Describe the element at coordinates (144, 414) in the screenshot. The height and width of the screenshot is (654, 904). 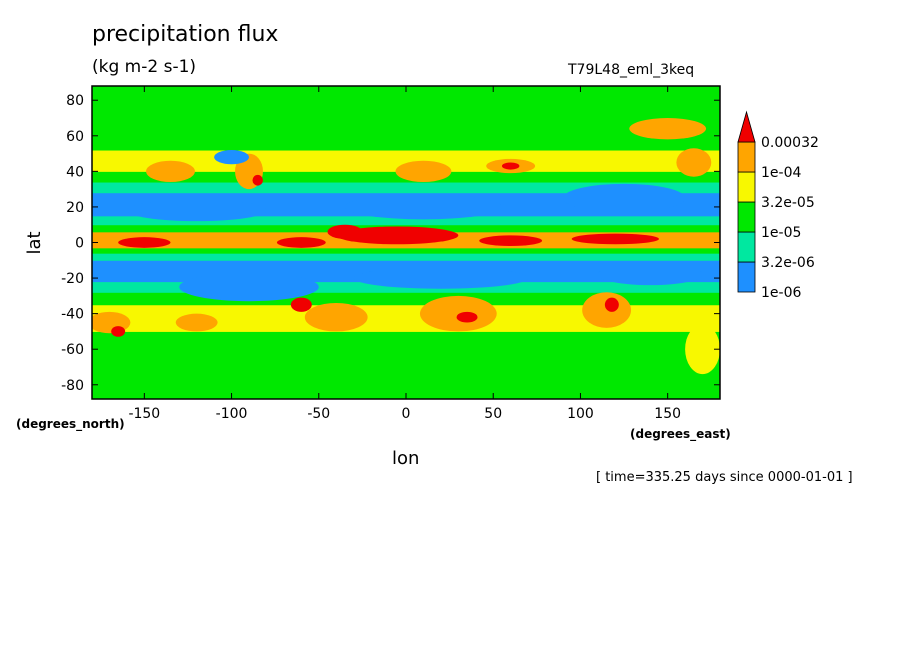
I see `x-tick-label: -150` at that location.